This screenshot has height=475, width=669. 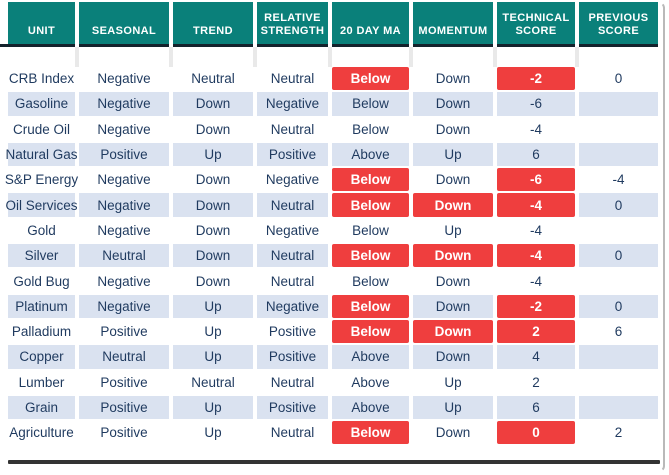 What do you see at coordinates (618, 331) in the screenshot?
I see `cell-previous-score: 6` at bounding box center [618, 331].